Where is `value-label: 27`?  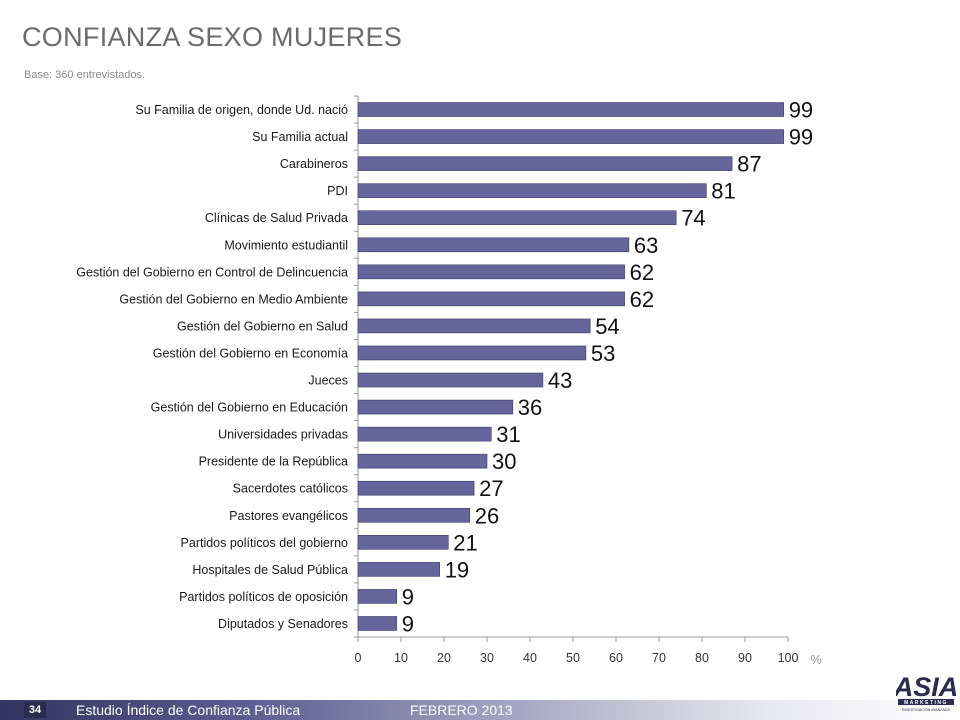 value-label: 27 is located at coordinates (491, 488).